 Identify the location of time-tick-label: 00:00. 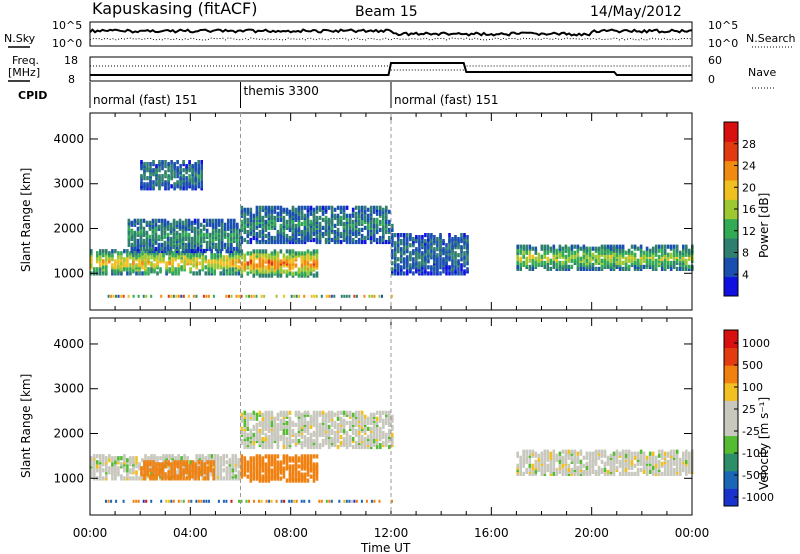
(692, 533).